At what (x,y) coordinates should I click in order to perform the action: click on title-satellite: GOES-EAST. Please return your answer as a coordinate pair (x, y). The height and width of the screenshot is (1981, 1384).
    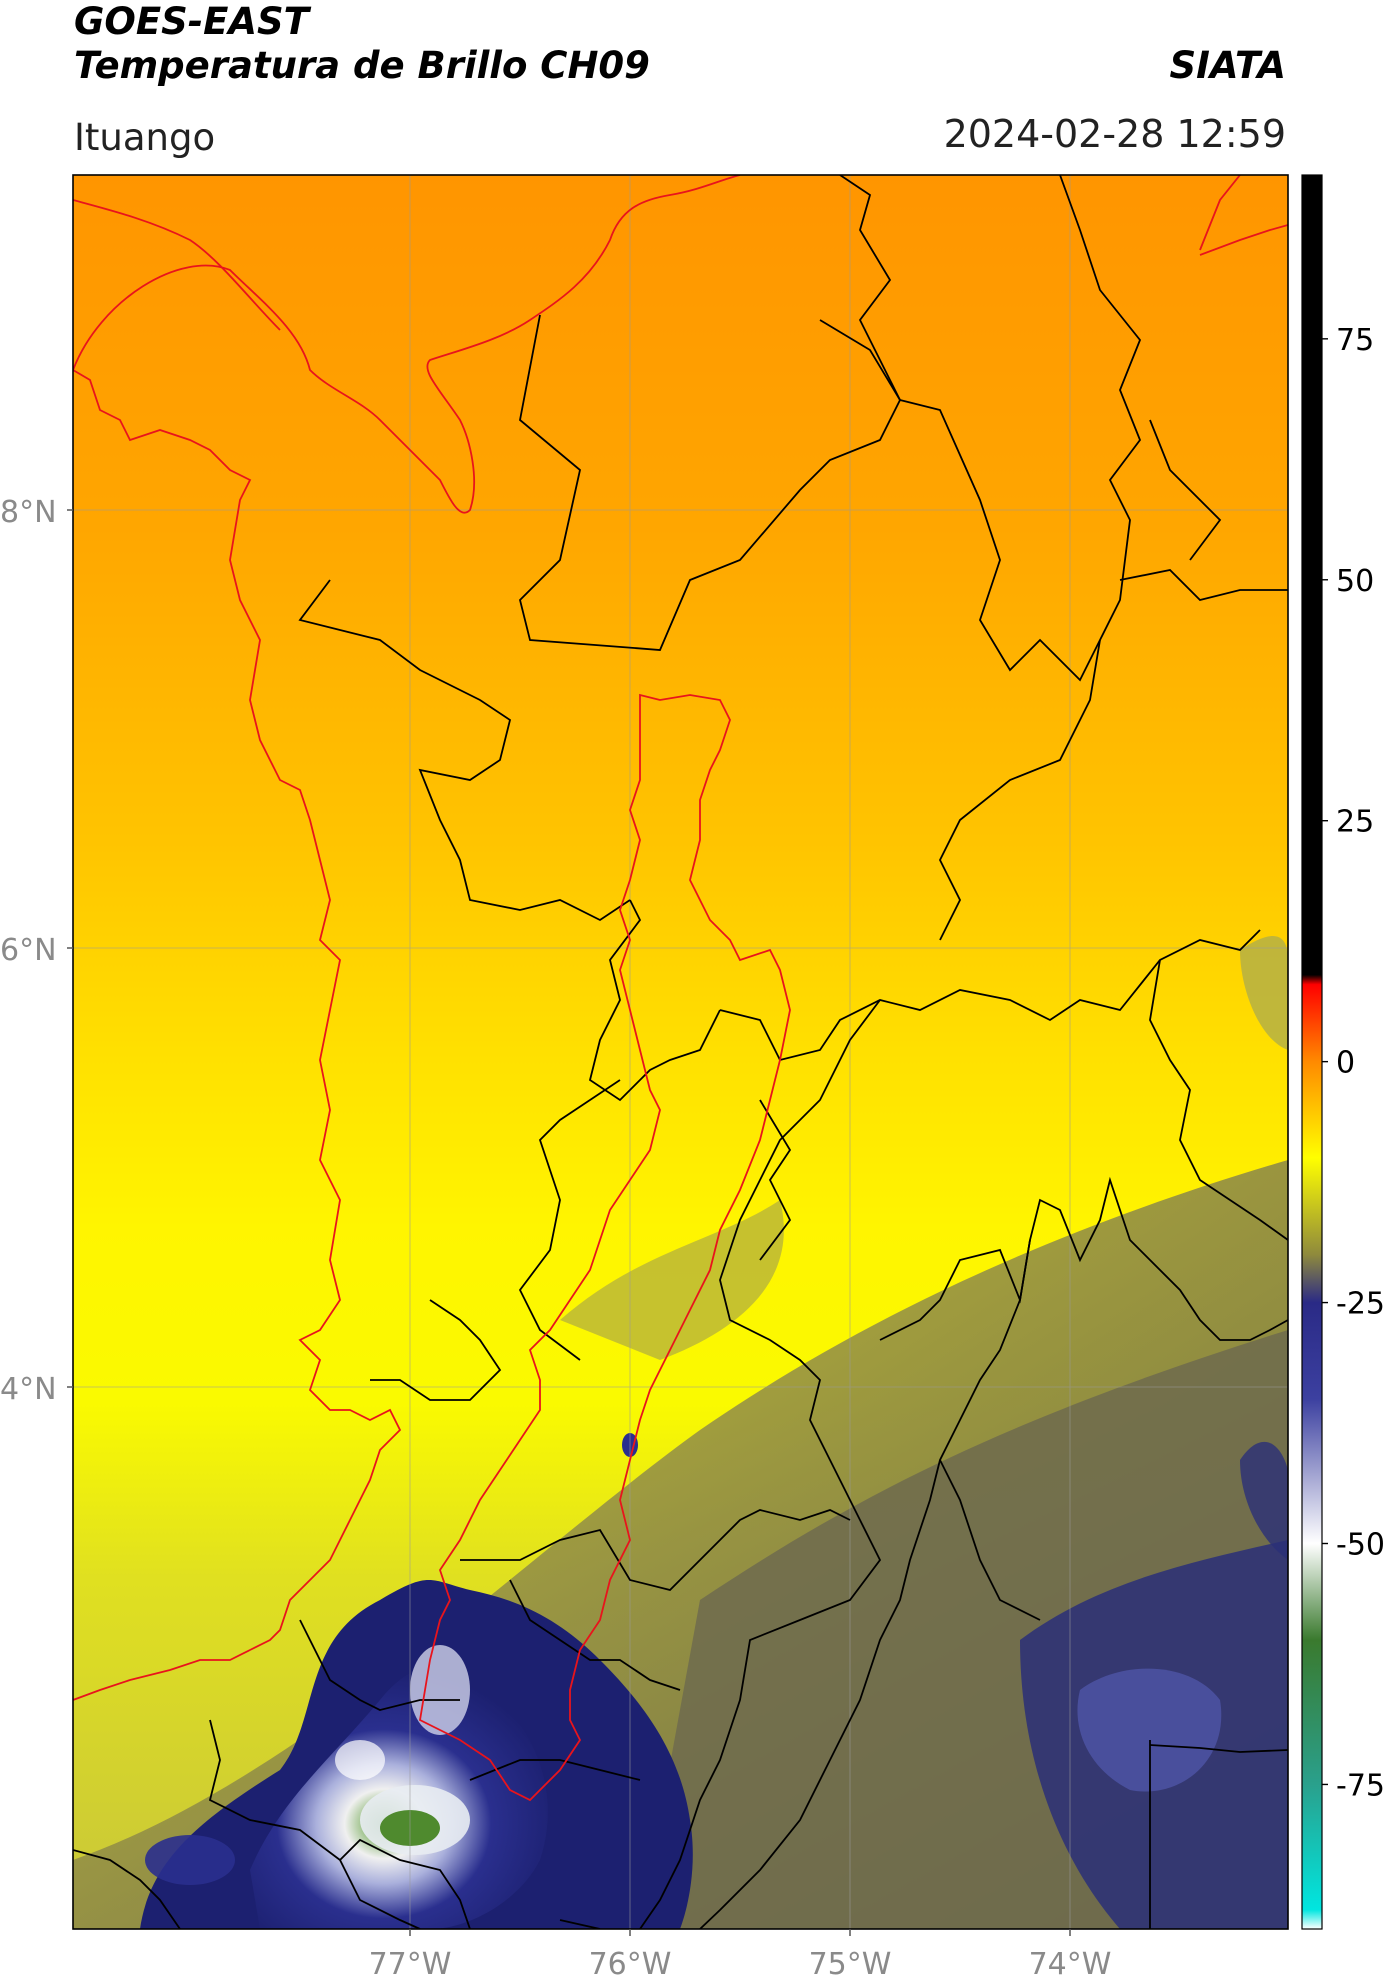
    Looking at the image, I should click on (191, 21).